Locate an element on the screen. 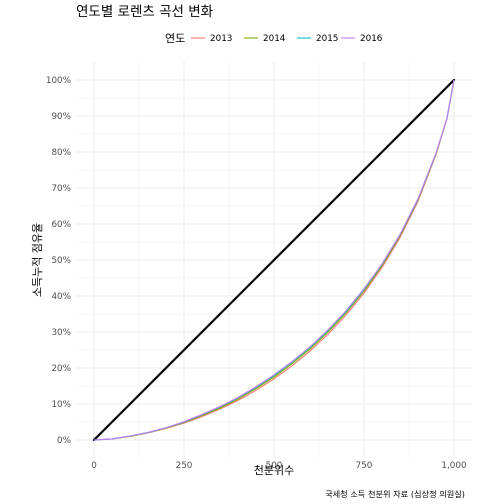 The width and height of the screenshot is (504, 504). legend-label-2014: 2014 is located at coordinates (274, 39).